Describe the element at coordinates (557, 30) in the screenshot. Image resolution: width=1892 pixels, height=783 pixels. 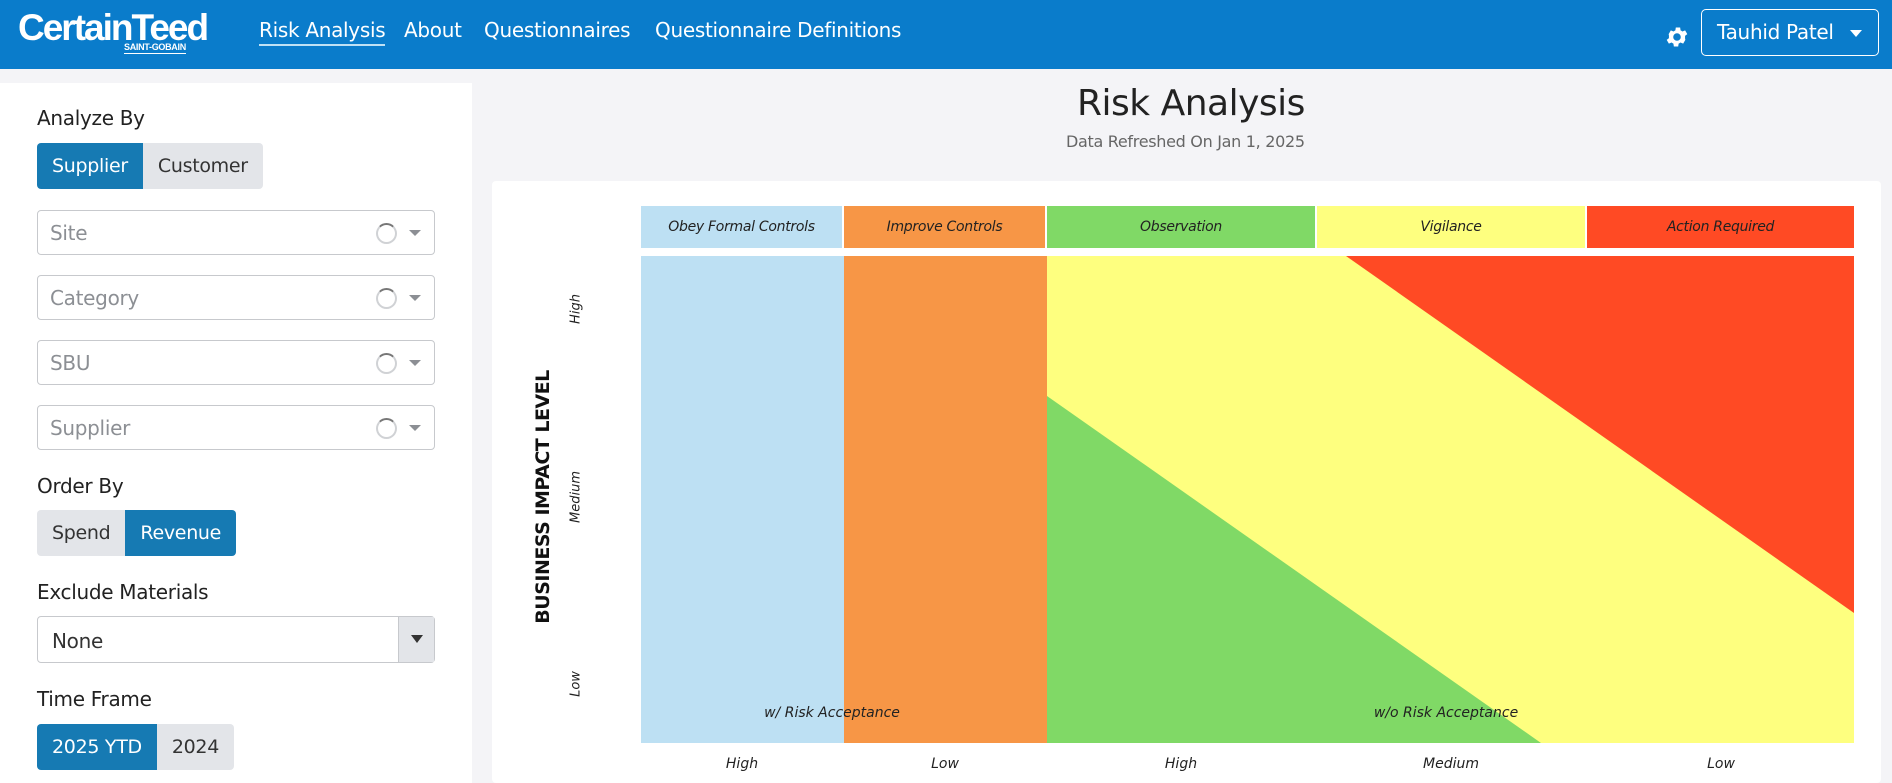
I see `nav-questionnaires: Questionnaires` at that location.